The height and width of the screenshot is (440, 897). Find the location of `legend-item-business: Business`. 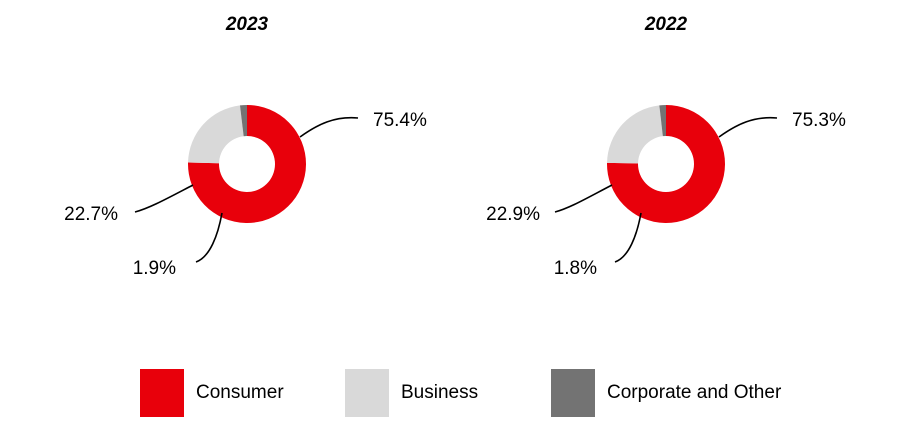

legend-item-business: Business is located at coordinates (411, 393).